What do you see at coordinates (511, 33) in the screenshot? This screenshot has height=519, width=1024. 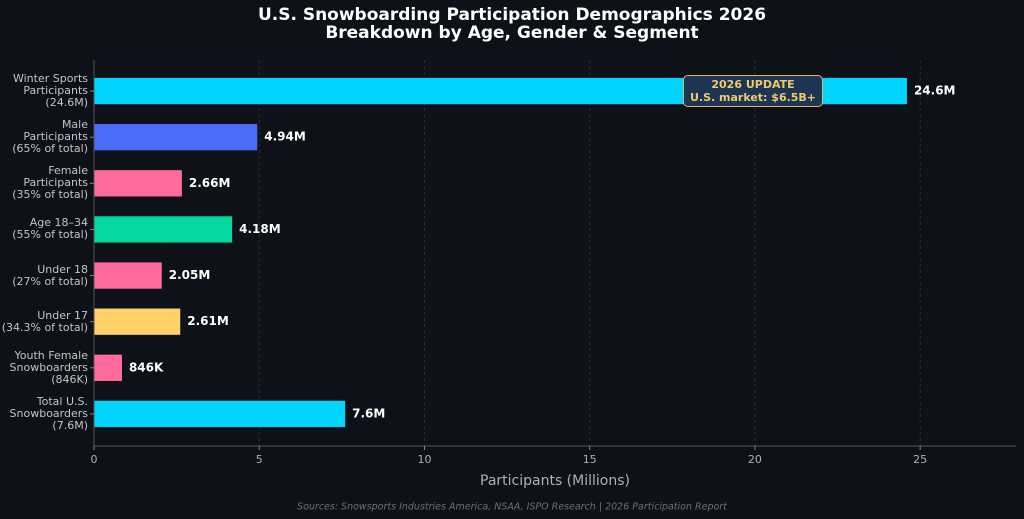 I see `chart-subtitle: Breakdown by Age, Gender & Segment` at bounding box center [511, 33].